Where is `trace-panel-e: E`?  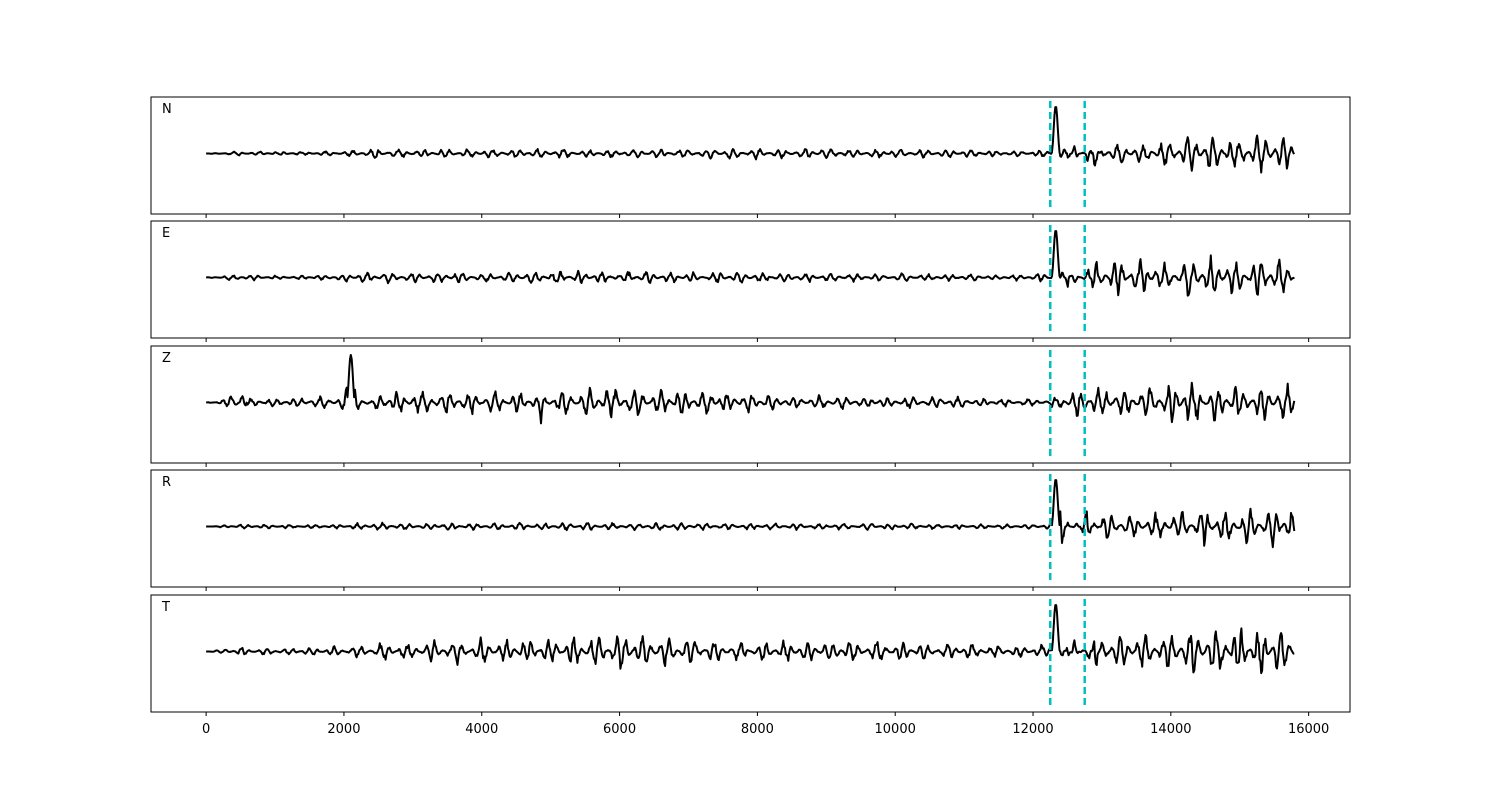
trace-panel-e: E is located at coordinates (750, 281).